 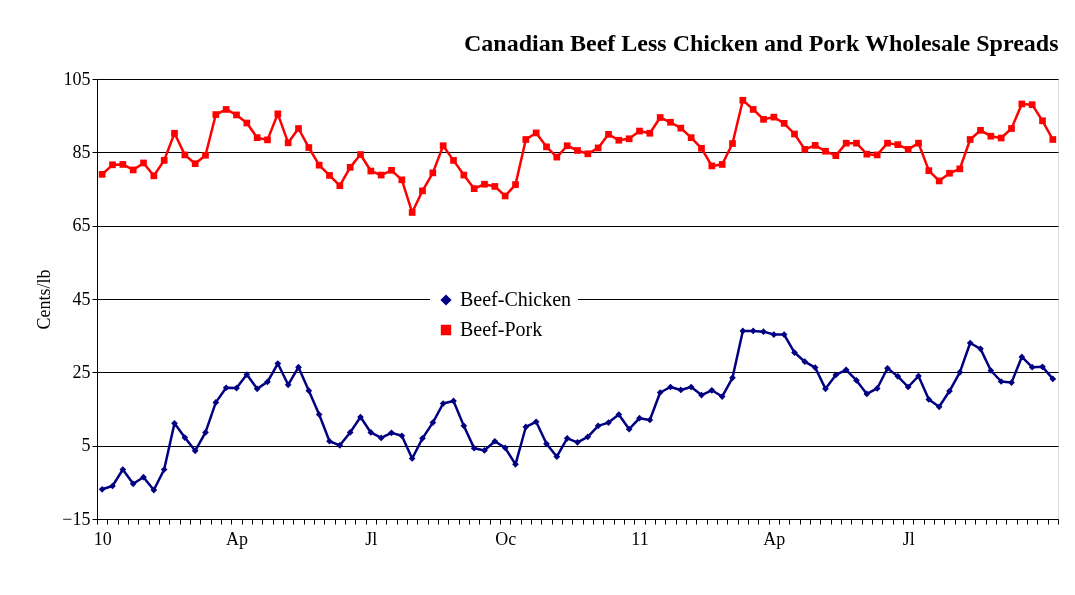 What do you see at coordinates (81, 151) in the screenshot?
I see `y-tick-label: 85` at bounding box center [81, 151].